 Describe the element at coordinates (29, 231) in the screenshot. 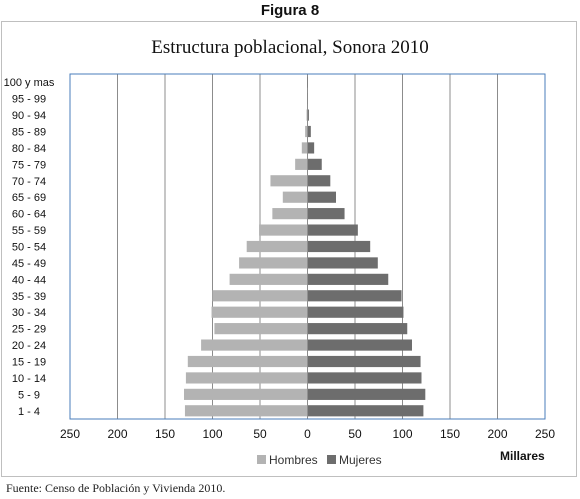

I see `category-label: 55 - 59` at that location.